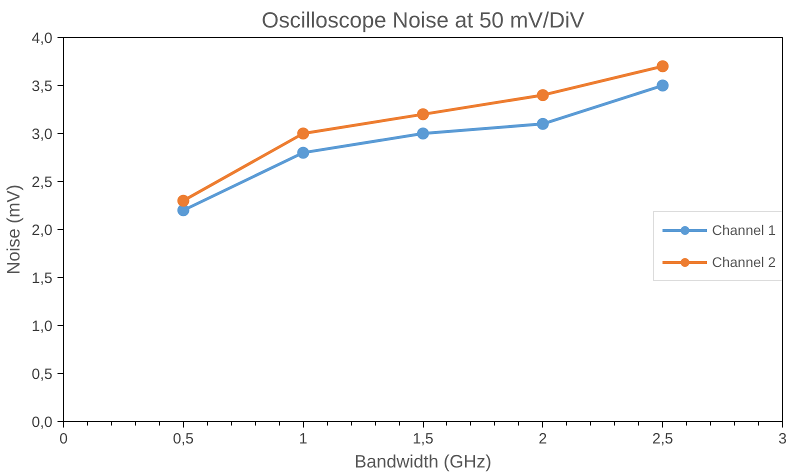 The image size is (802, 474). I want to click on x-axis-title: Bandwidth (GHz), so click(423, 462).